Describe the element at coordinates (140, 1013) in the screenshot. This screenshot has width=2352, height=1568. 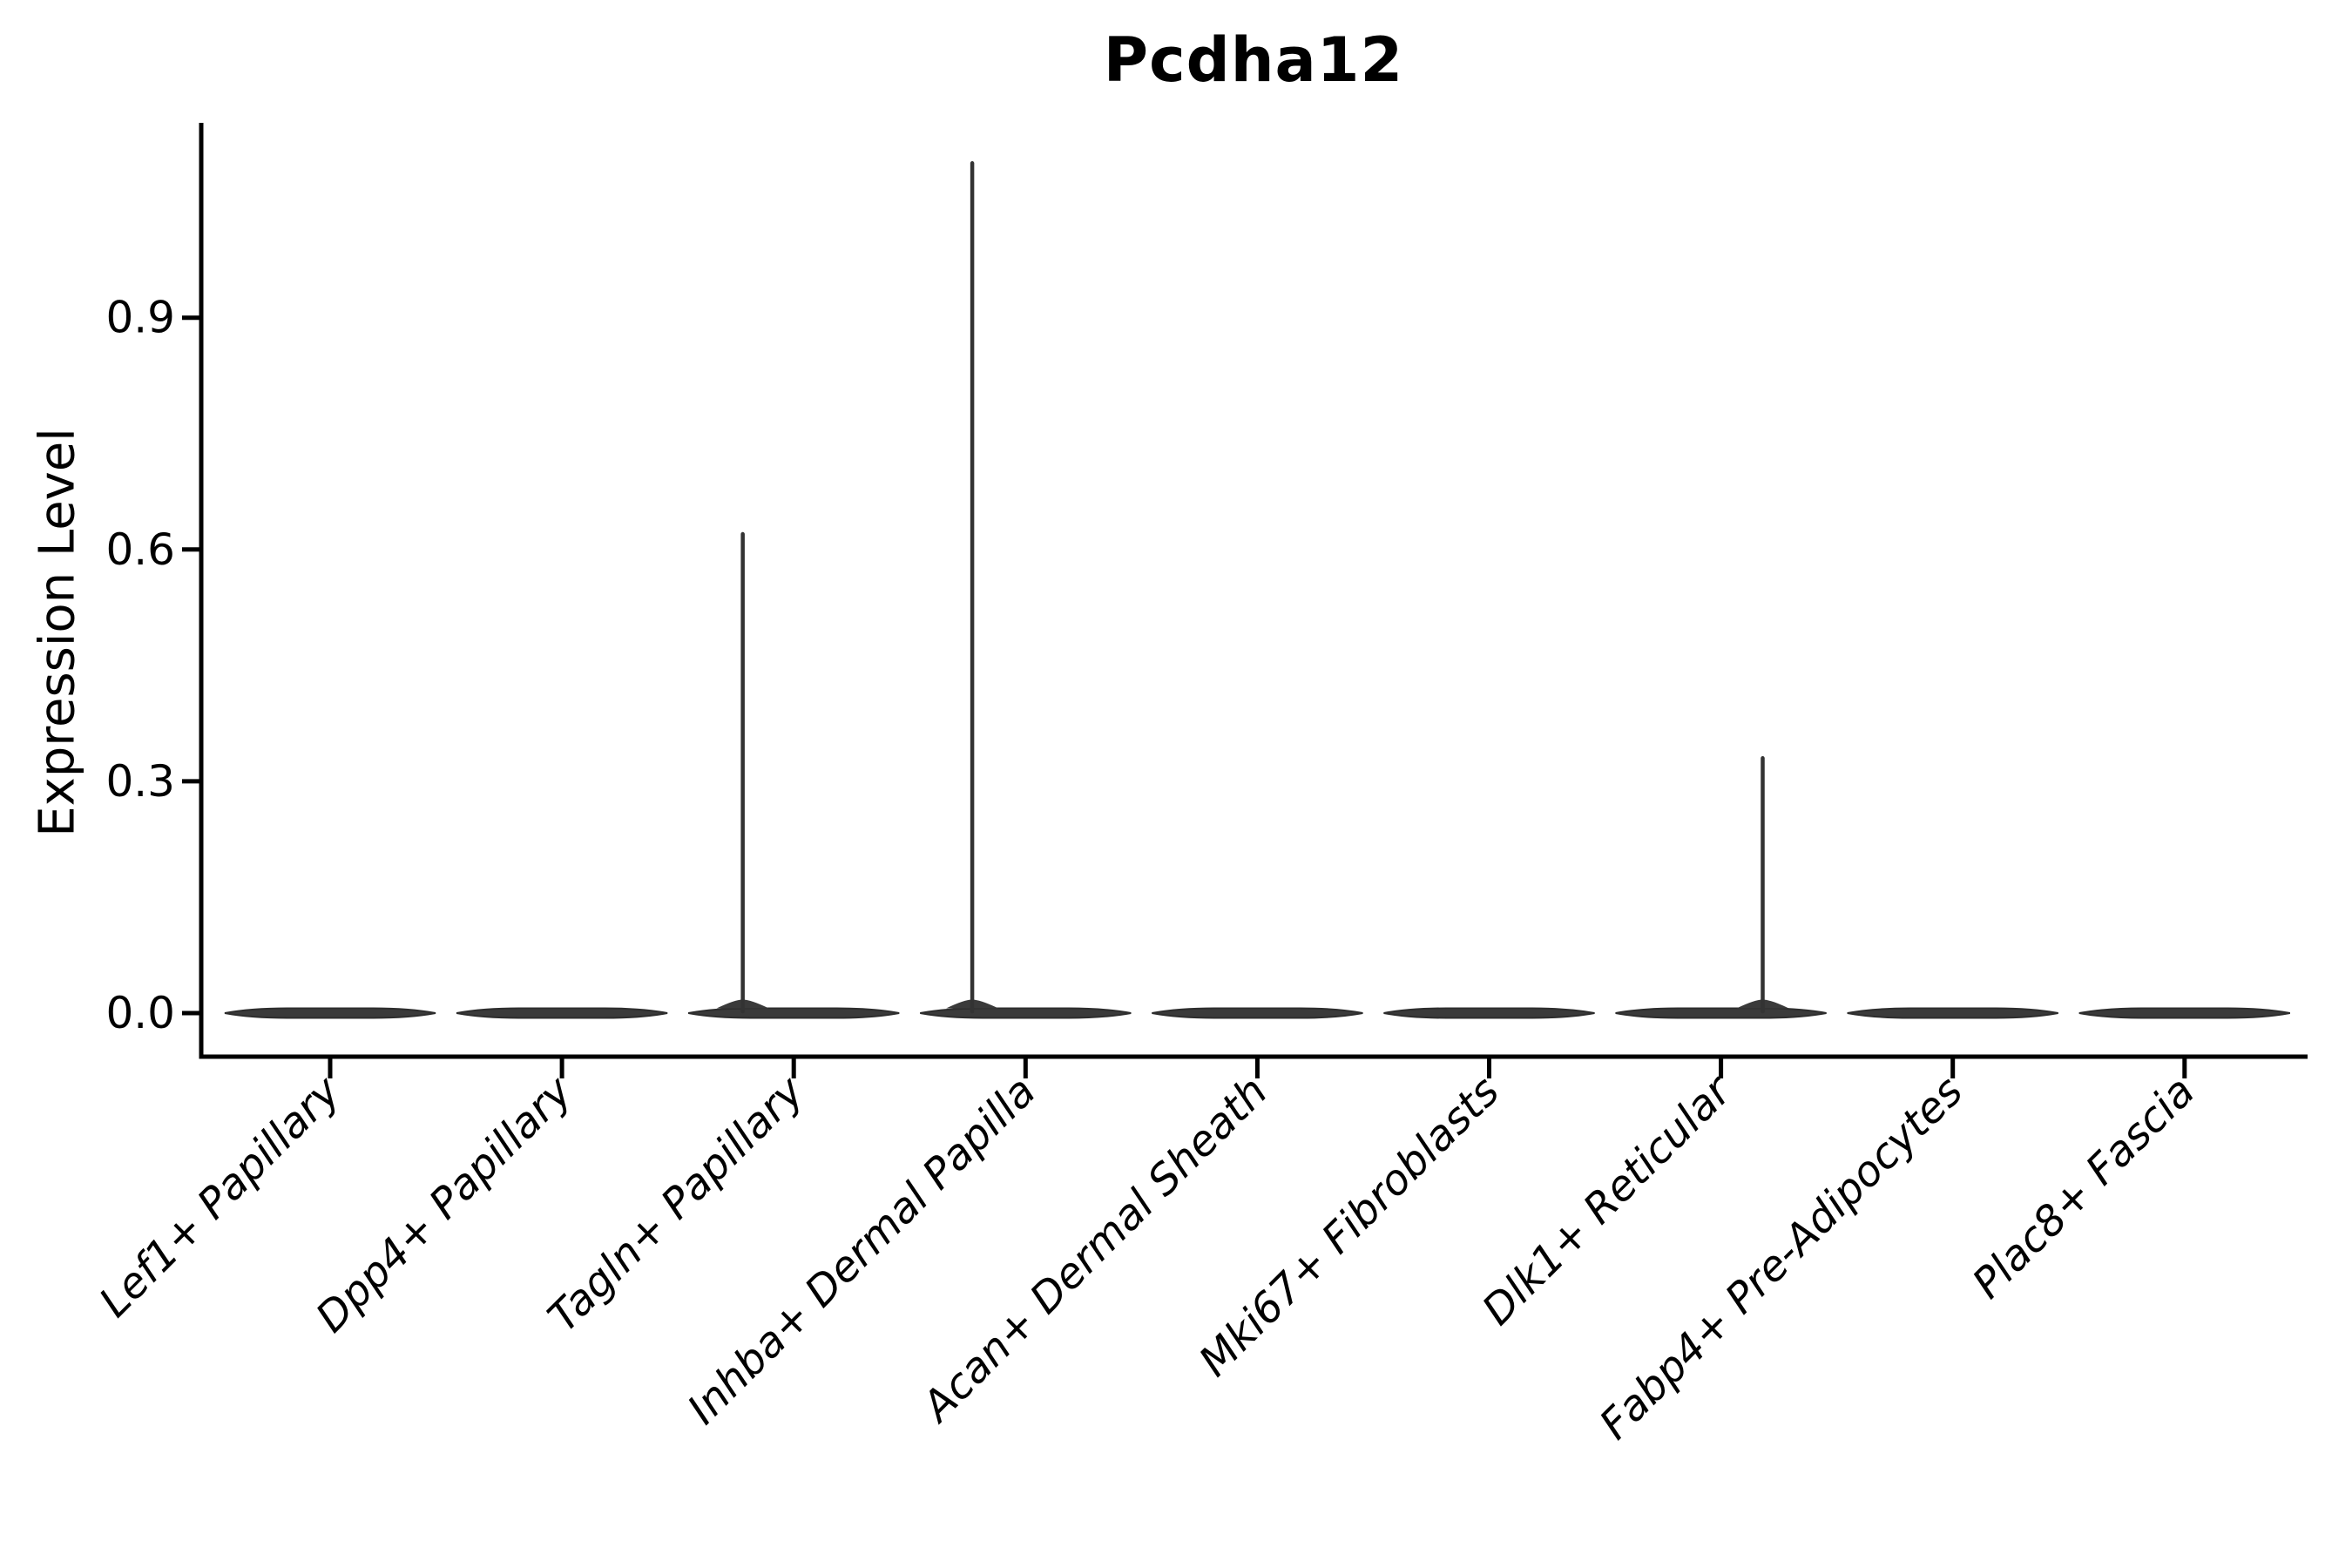
I see `y-tick-label: 0.0` at that location.